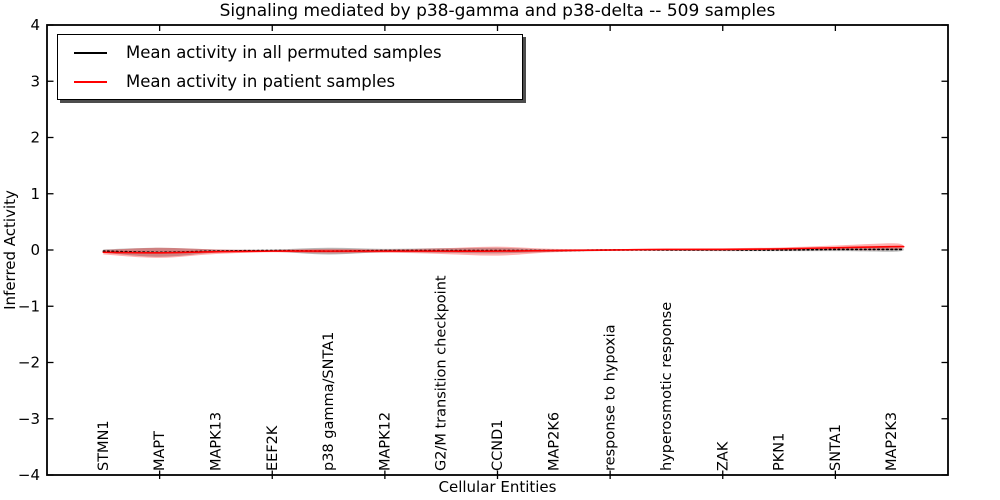 Image resolution: width=1000 pixels, height=500 pixels. Describe the element at coordinates (35, 194) in the screenshot. I see `y-tick-label: 1` at that location.